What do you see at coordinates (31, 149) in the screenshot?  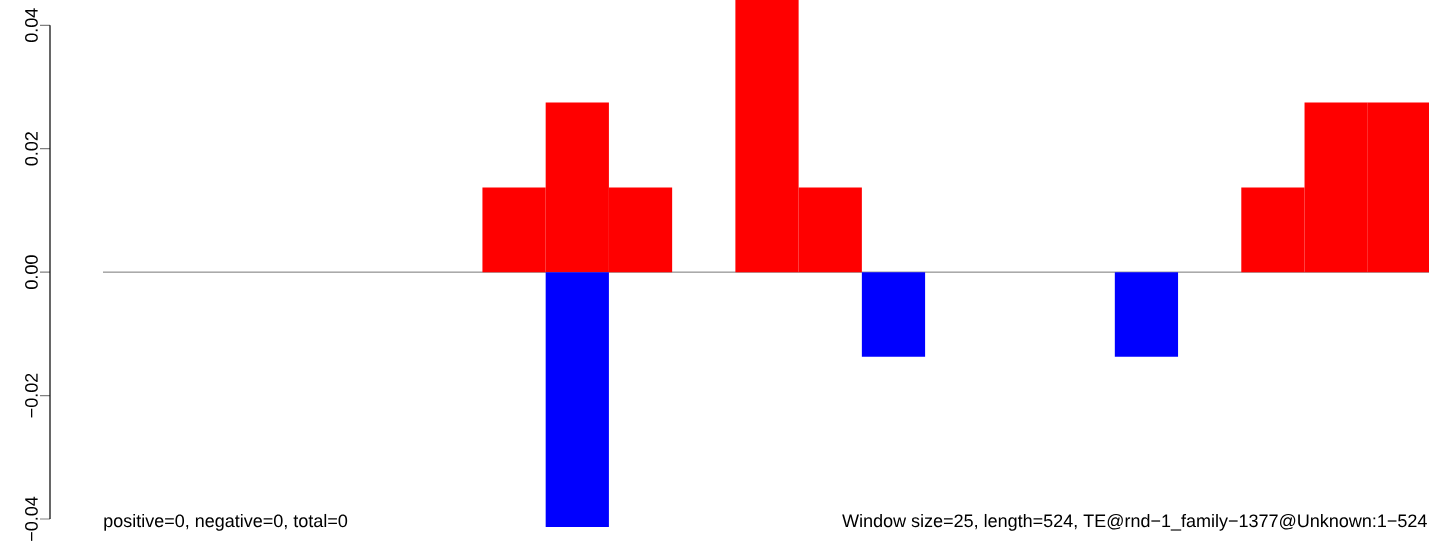 I see `y-tick-label: 0.02` at bounding box center [31, 149].